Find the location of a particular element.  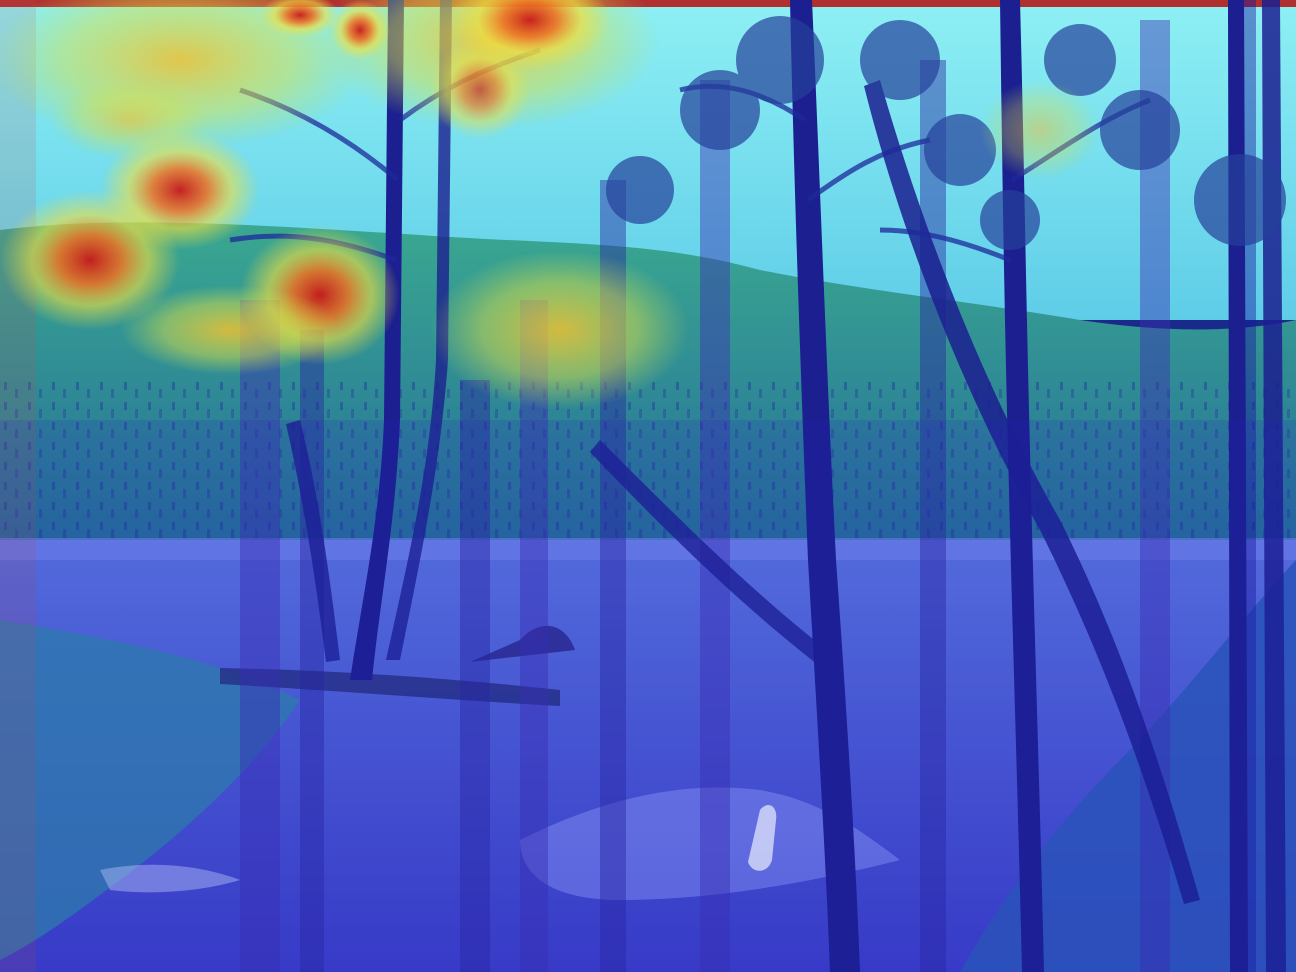

foreground-left-bank is located at coordinates (150, 790).